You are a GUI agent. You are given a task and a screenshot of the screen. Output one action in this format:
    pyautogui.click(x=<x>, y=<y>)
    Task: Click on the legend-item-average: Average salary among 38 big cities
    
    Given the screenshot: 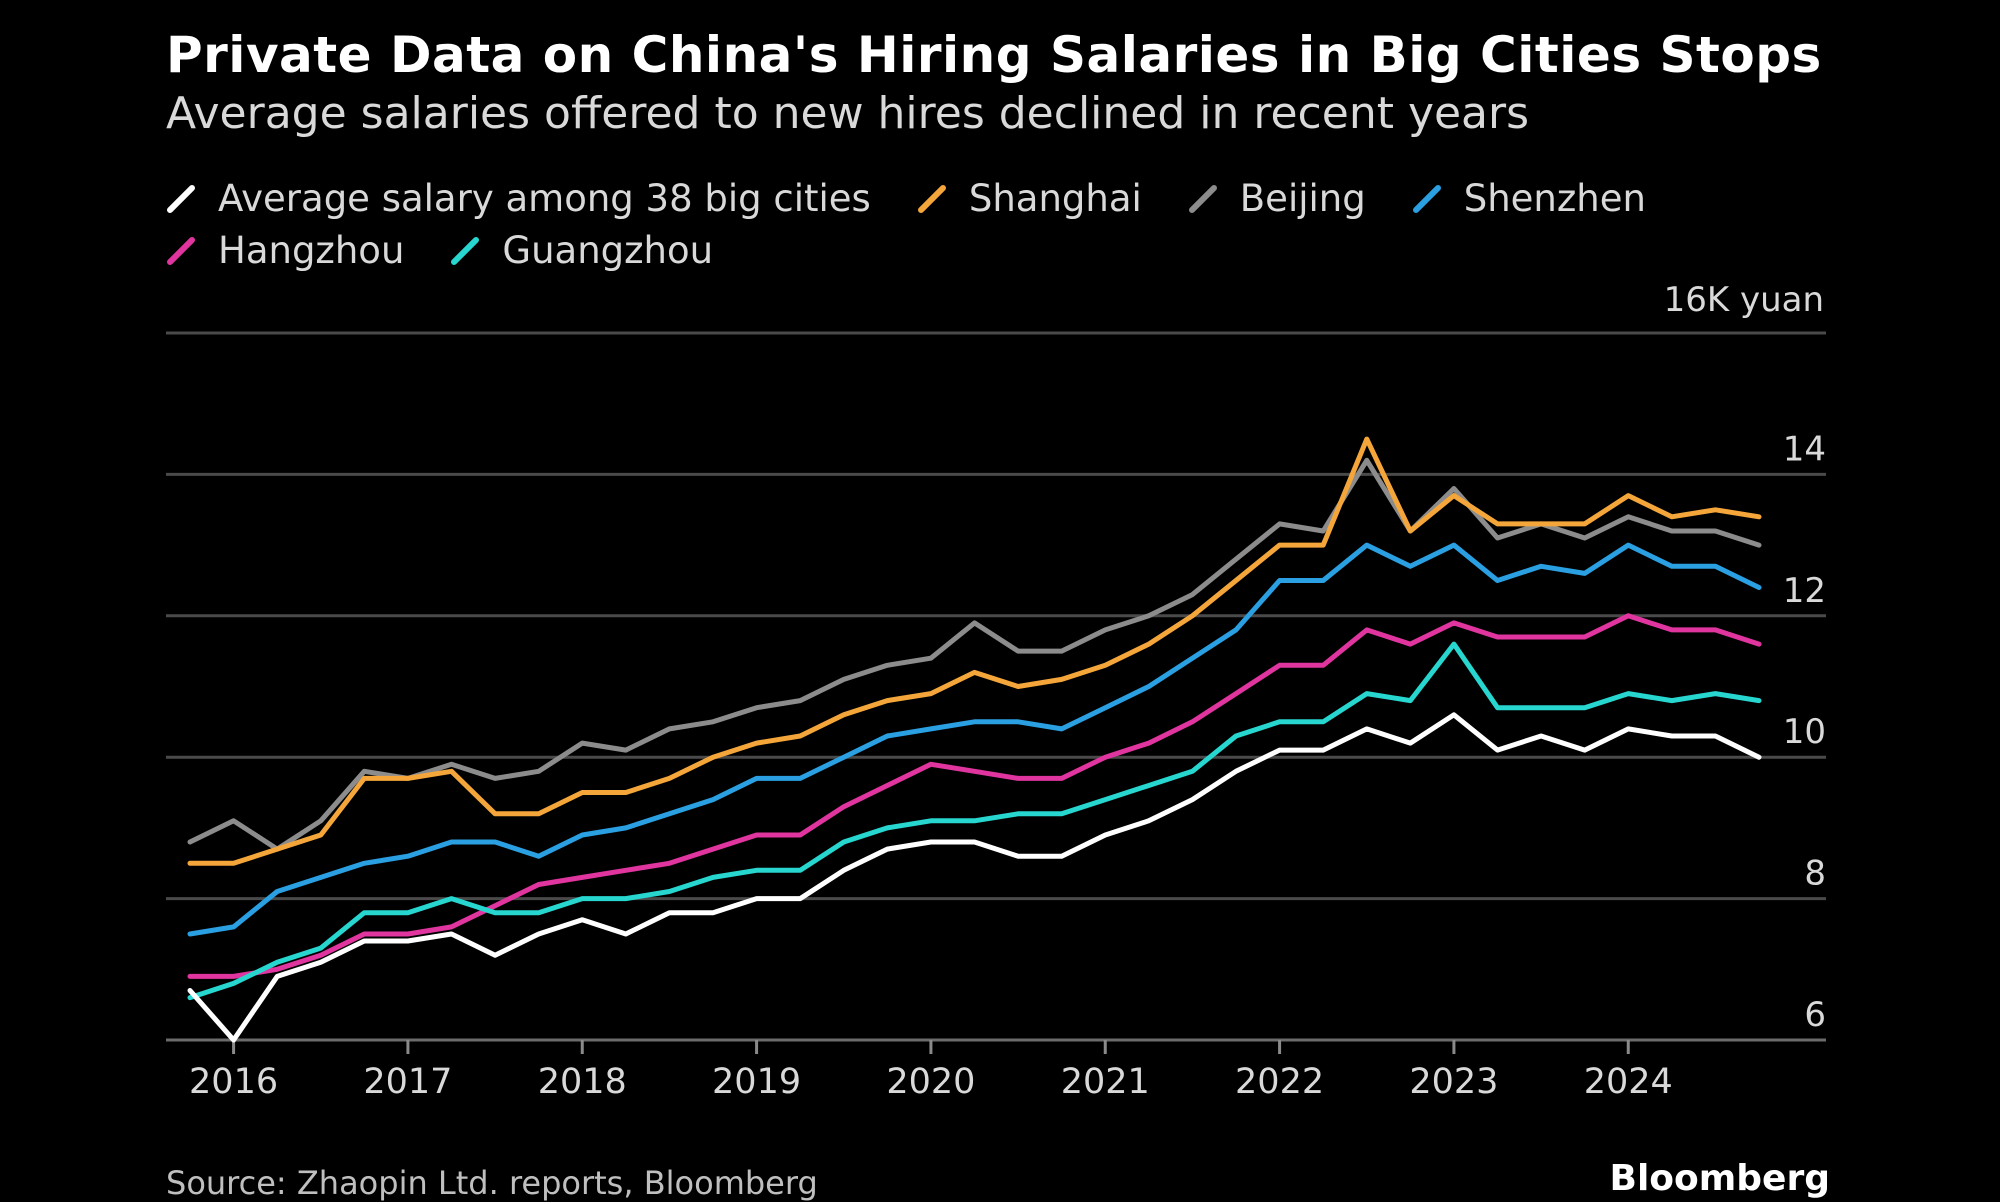 What is the action you would take?
    pyautogui.click(x=518, y=198)
    